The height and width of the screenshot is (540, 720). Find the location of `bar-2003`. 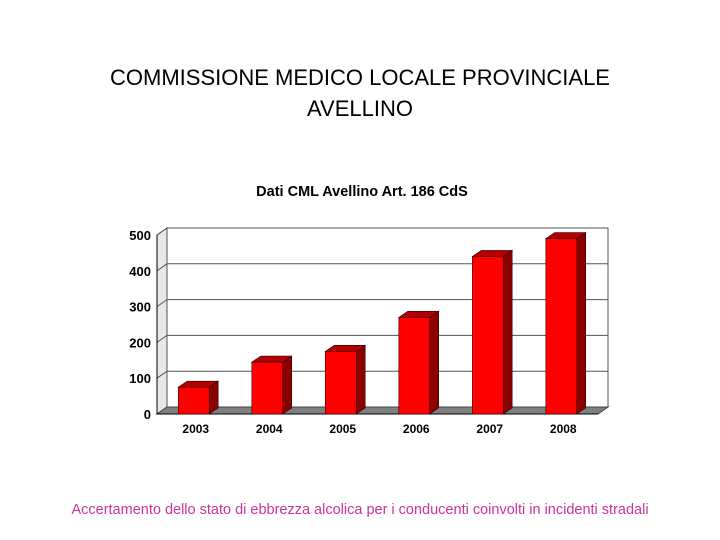

bar-2003 is located at coordinates (198, 397).